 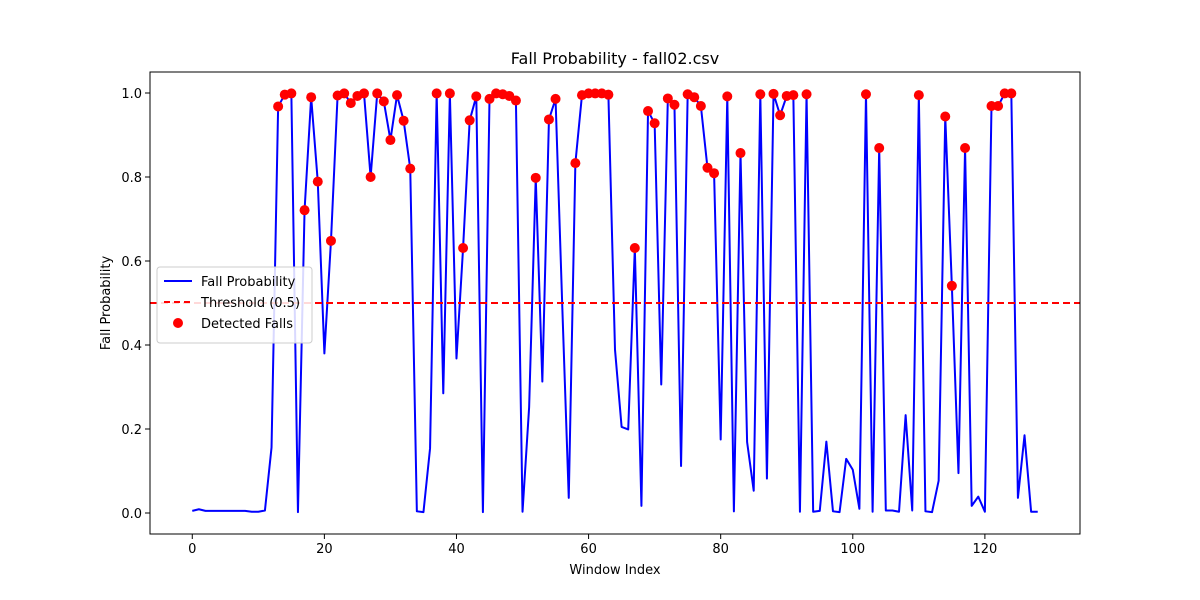 I want to click on legend-label-threshold: Threshold (0.5), so click(x=250, y=303).